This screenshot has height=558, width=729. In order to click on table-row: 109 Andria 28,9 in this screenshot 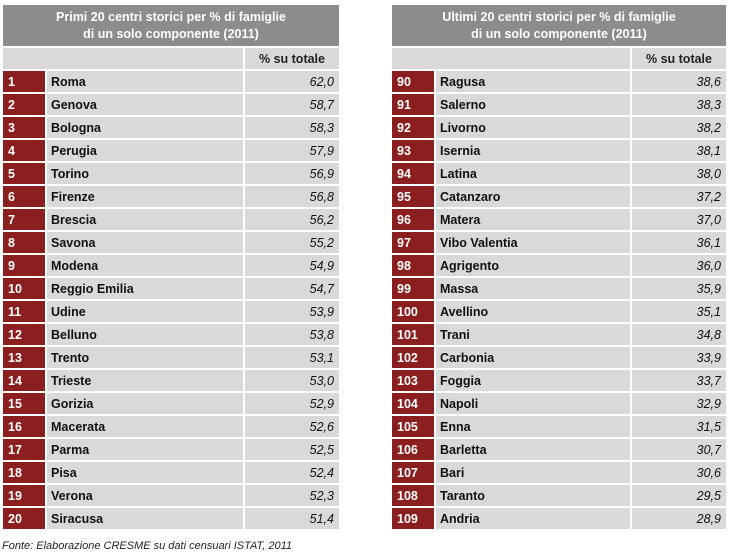, I will do `click(559, 517)`.